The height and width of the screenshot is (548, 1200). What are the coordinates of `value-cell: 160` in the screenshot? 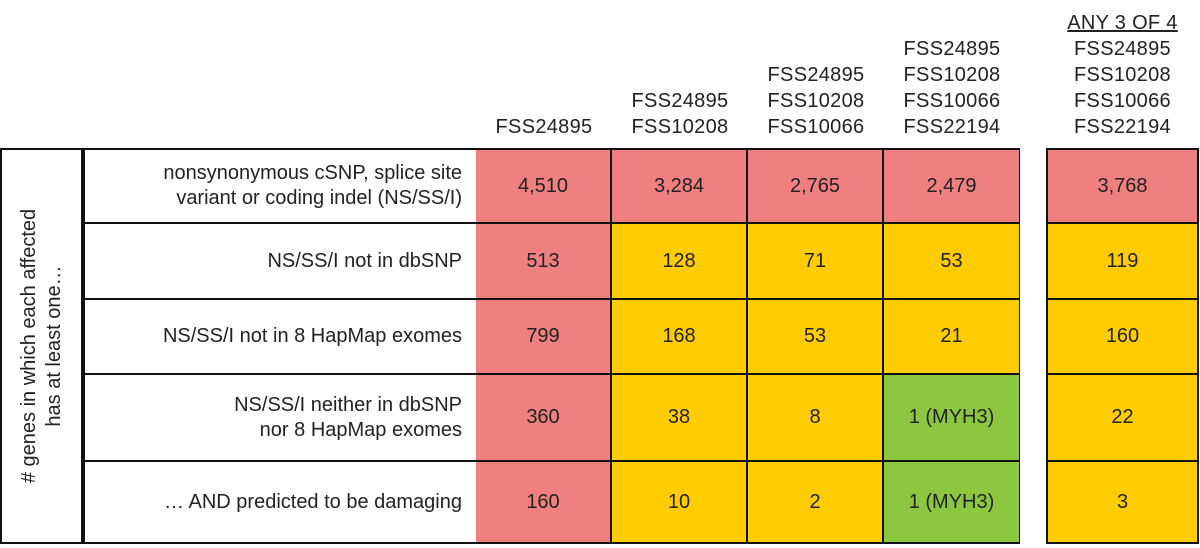 It's located at (544, 502).